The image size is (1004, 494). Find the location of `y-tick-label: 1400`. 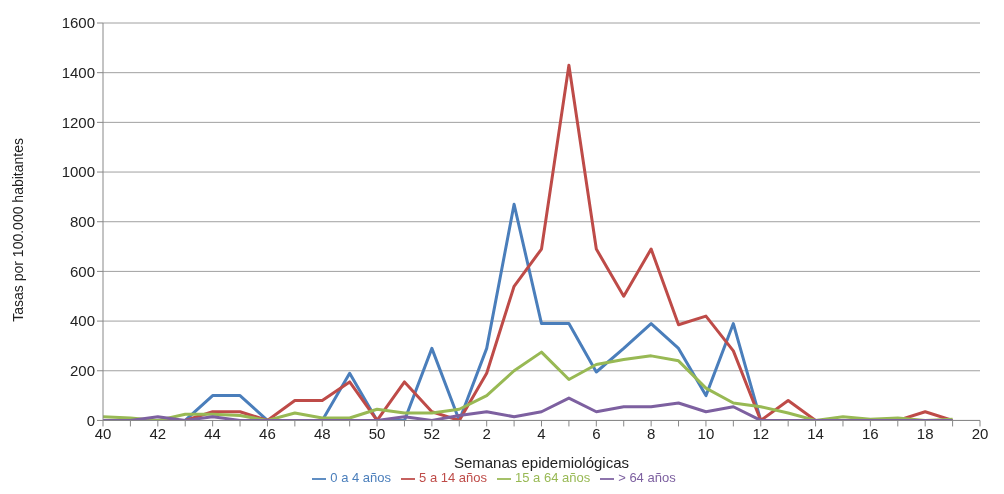

y-tick-label: 1400 is located at coordinates (78, 72).